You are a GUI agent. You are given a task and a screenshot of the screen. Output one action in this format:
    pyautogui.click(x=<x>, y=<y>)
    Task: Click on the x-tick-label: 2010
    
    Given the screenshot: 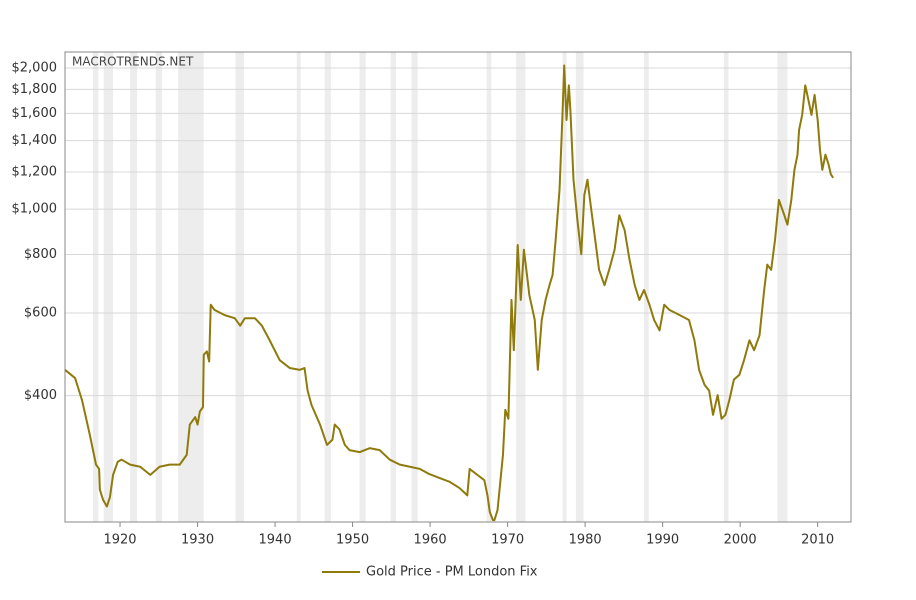 What is the action you would take?
    pyautogui.click(x=817, y=540)
    